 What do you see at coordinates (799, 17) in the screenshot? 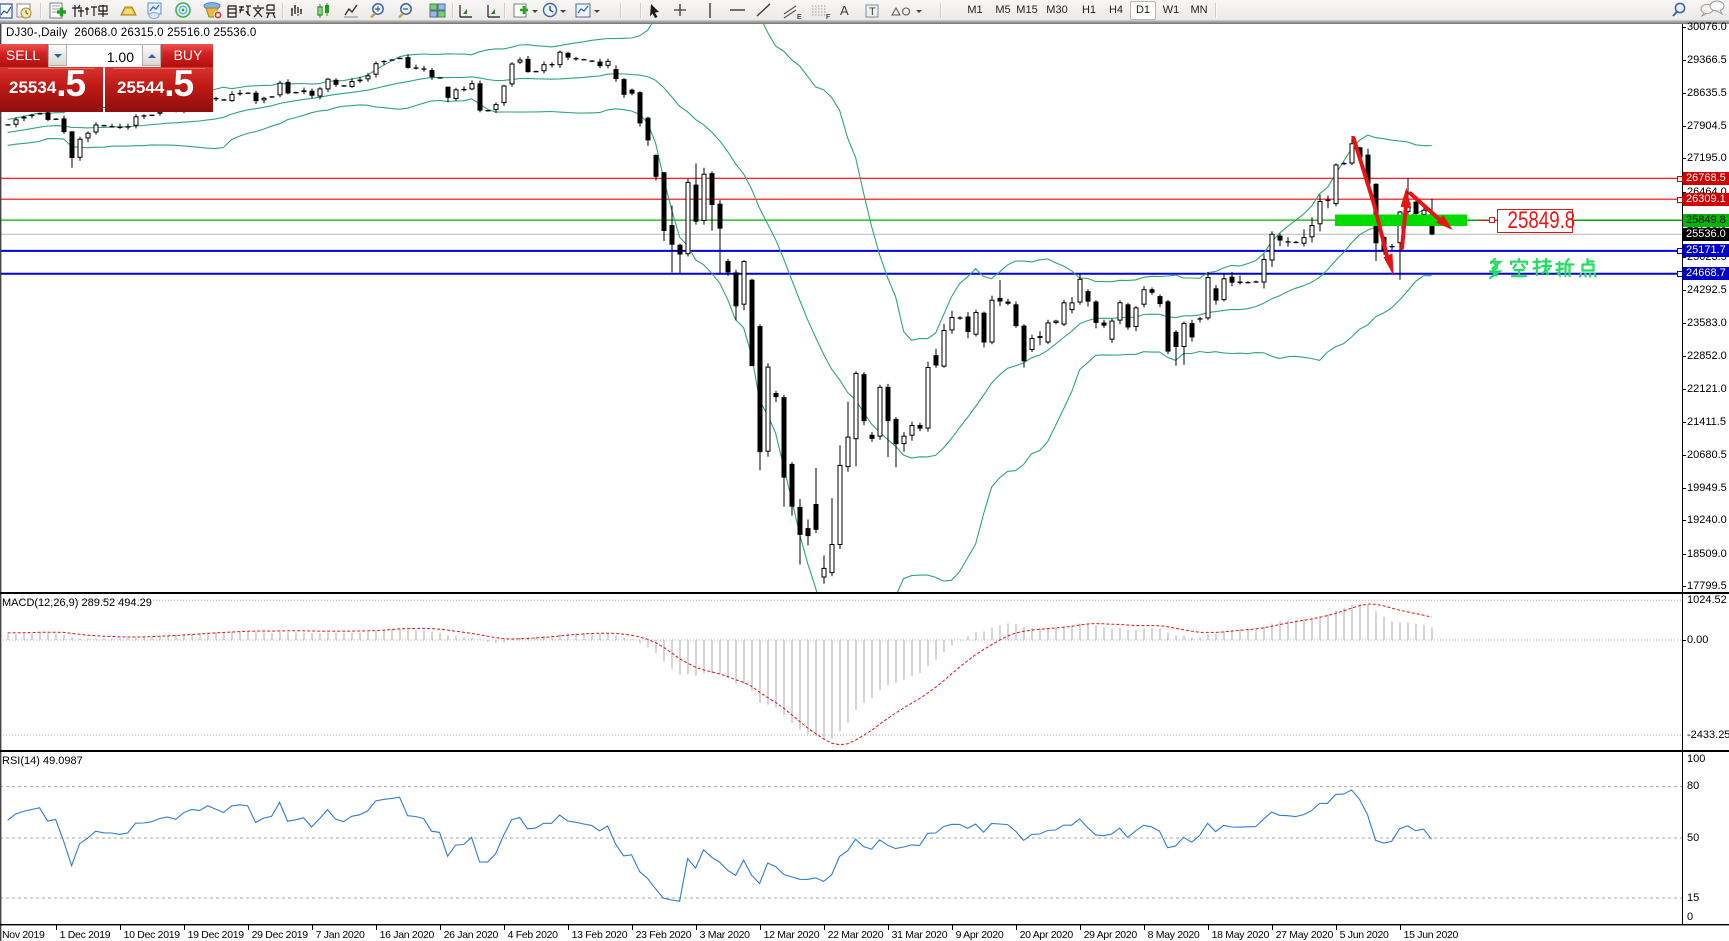
I see `svg-text: E` at bounding box center [799, 17].